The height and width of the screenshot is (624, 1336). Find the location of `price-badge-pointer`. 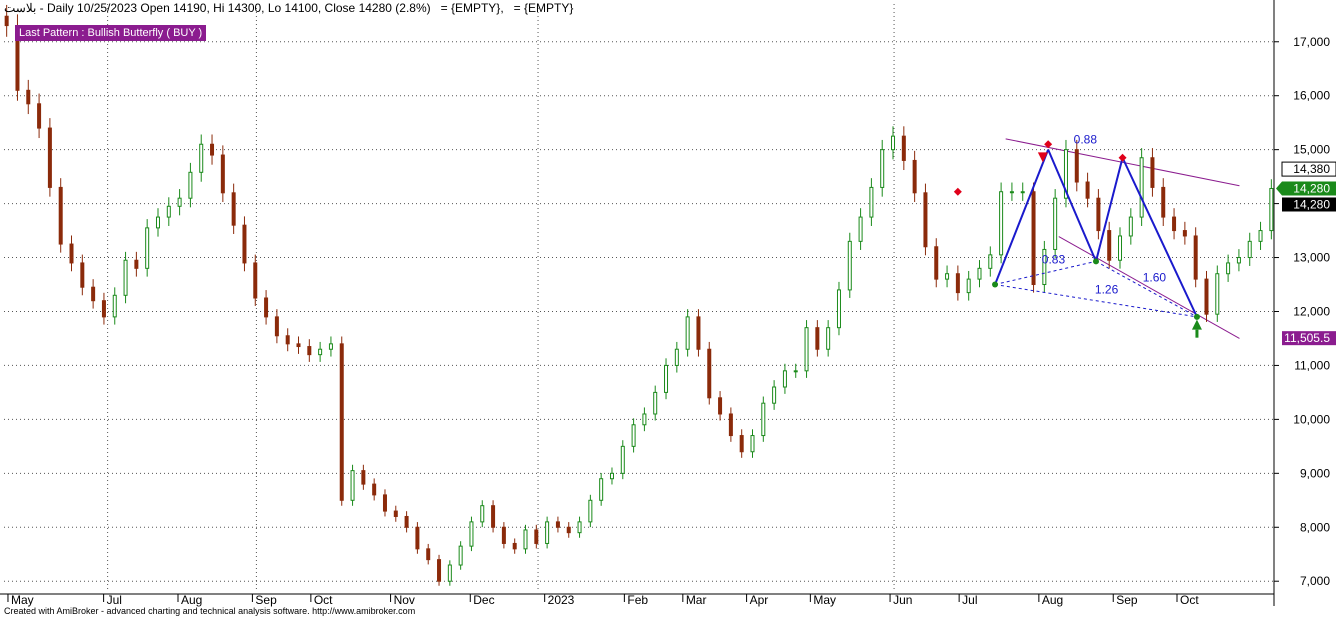

price-badge-pointer is located at coordinates (1279, 188).